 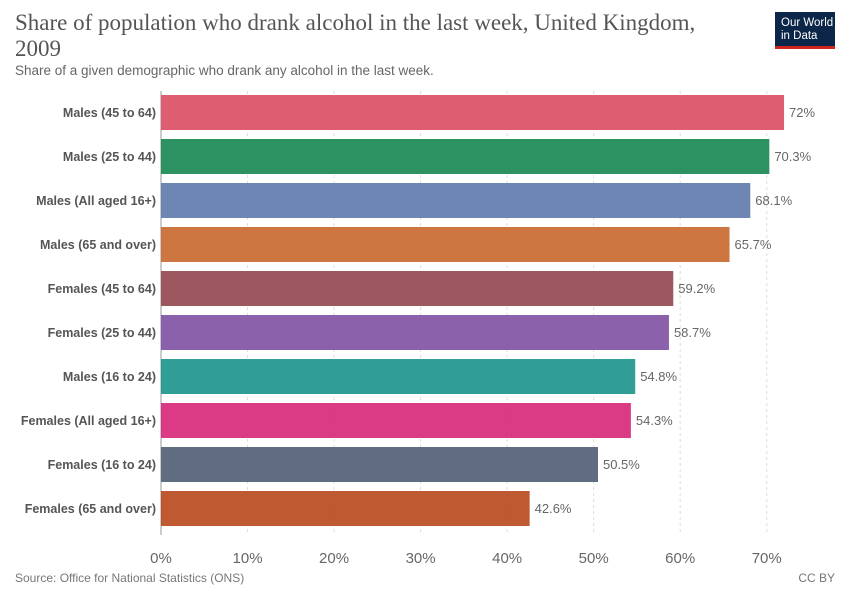 I want to click on value-label: 70.3%, so click(x=792, y=156).